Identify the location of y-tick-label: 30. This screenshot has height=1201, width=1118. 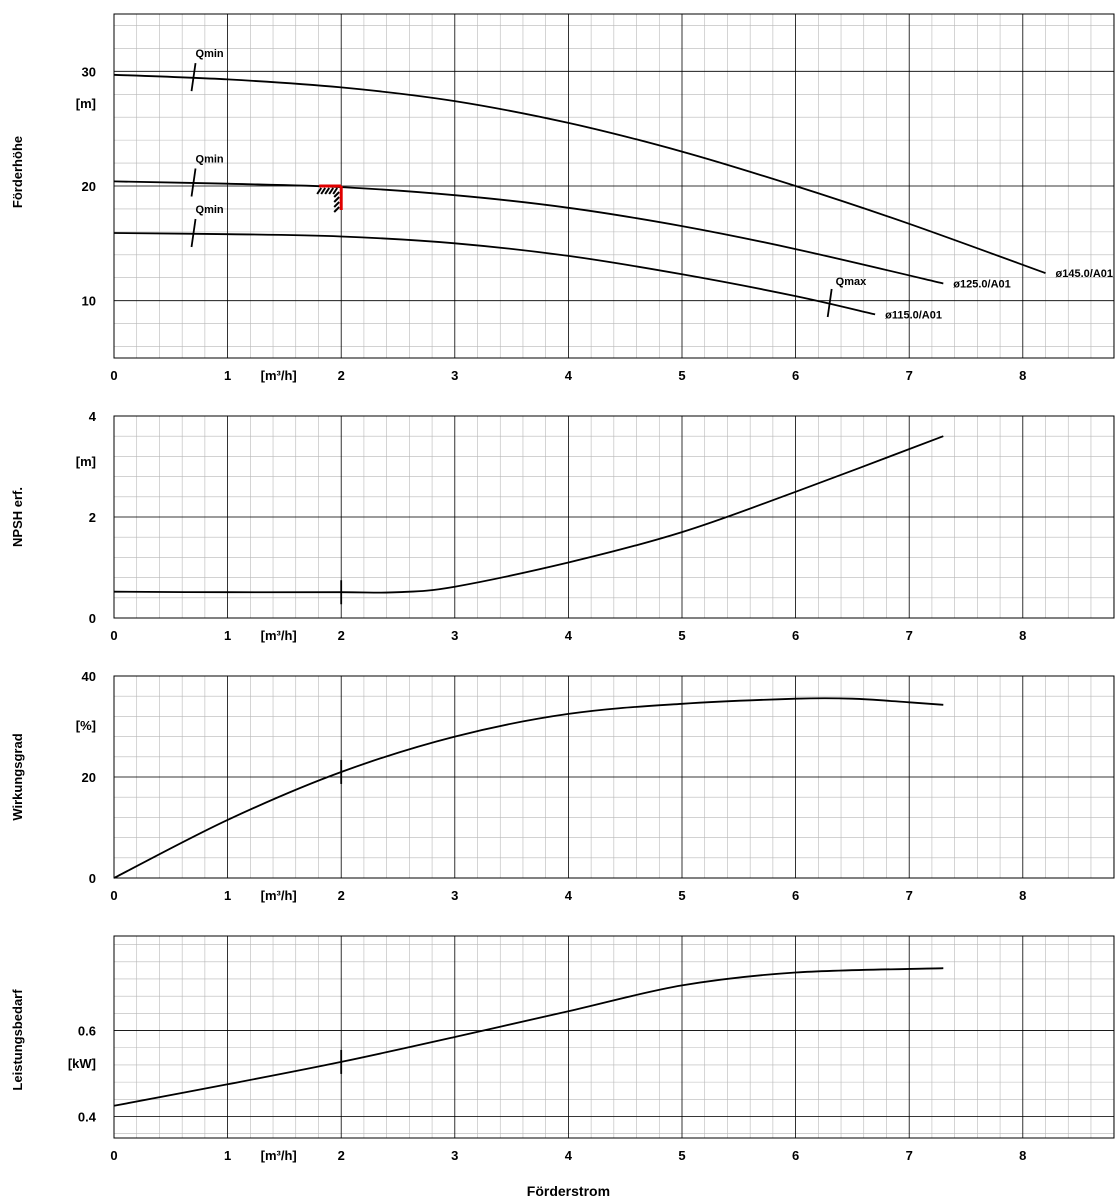
(89, 71).